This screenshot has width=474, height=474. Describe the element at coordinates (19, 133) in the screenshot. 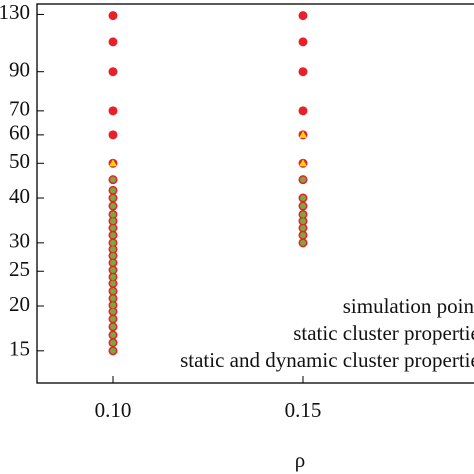

I see `y-tick-label: 60` at that location.